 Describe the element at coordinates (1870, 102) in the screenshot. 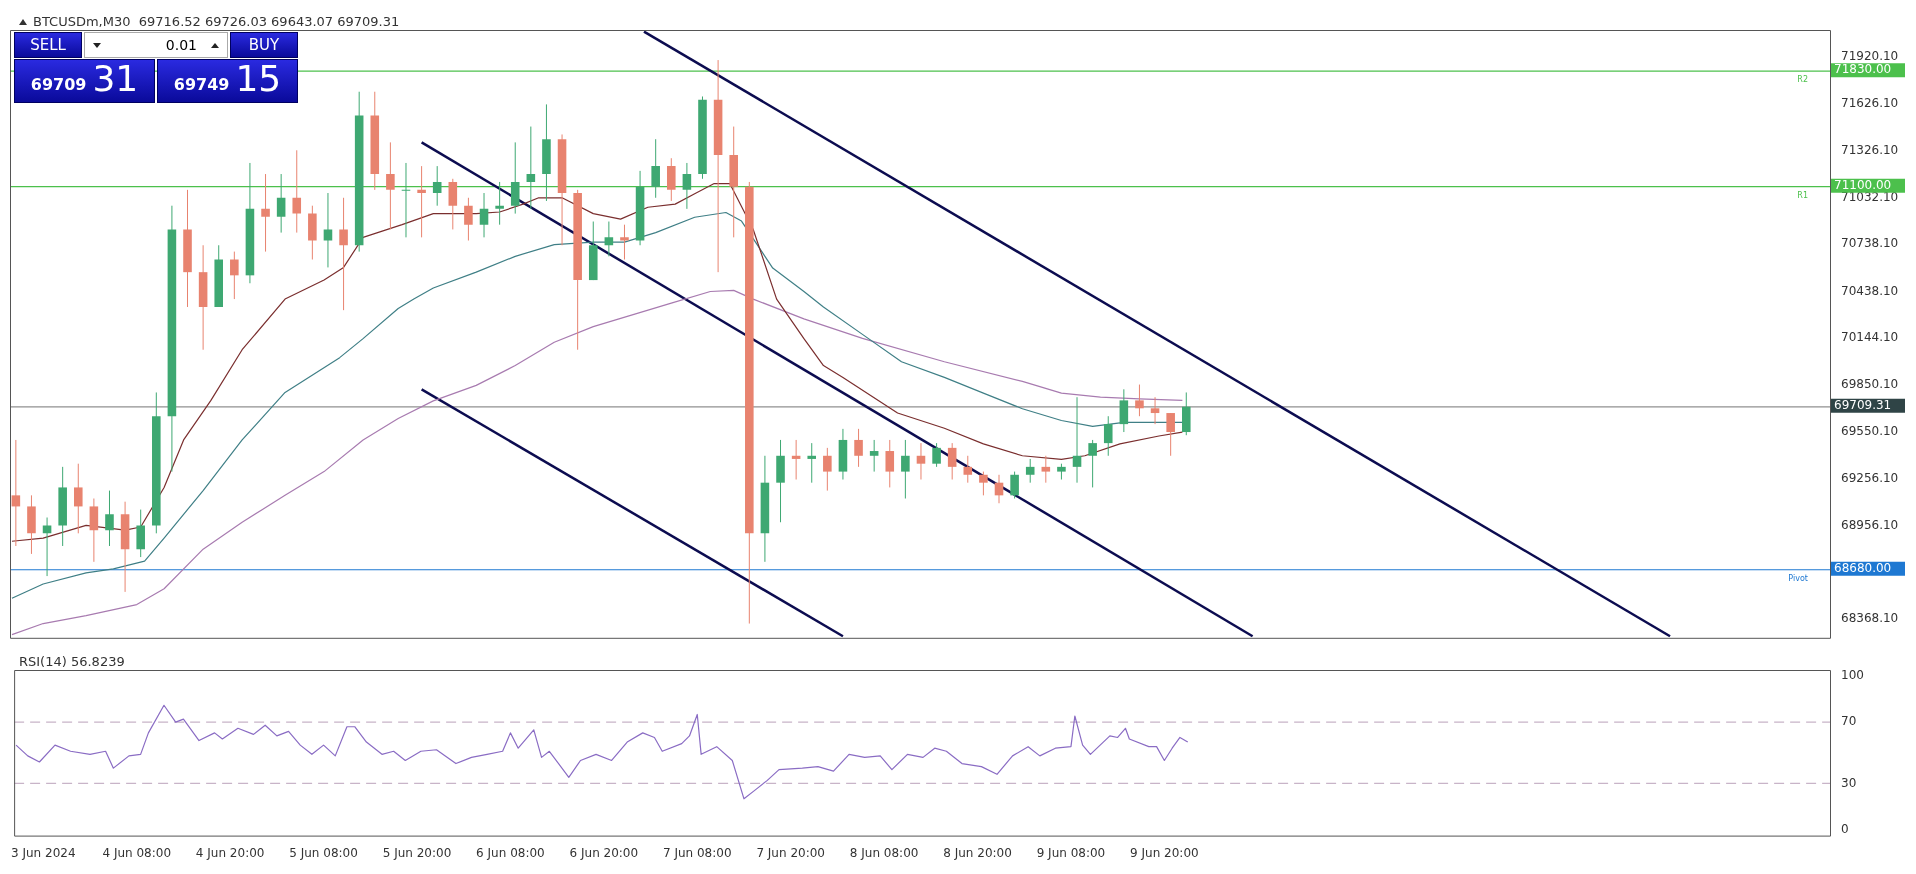

I see `y-tick-label: 71626.10` at that location.